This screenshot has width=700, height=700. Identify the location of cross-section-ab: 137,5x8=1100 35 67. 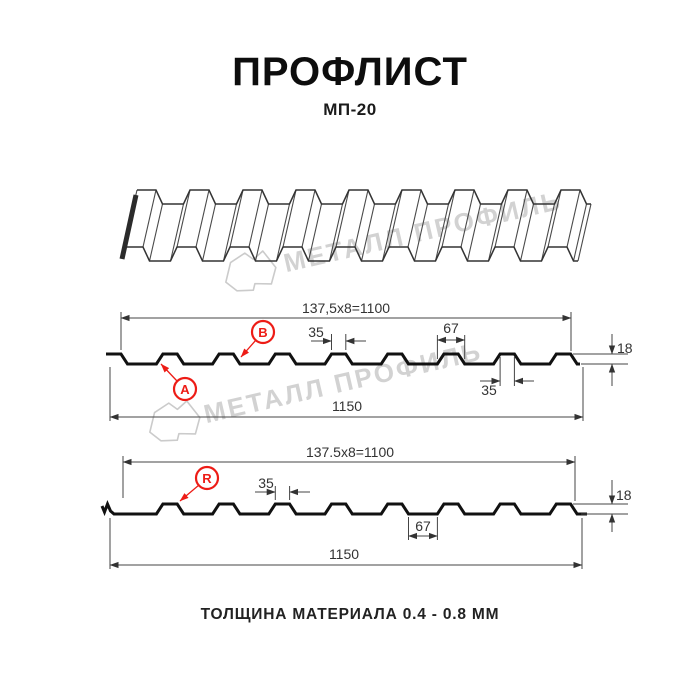
(369, 360).